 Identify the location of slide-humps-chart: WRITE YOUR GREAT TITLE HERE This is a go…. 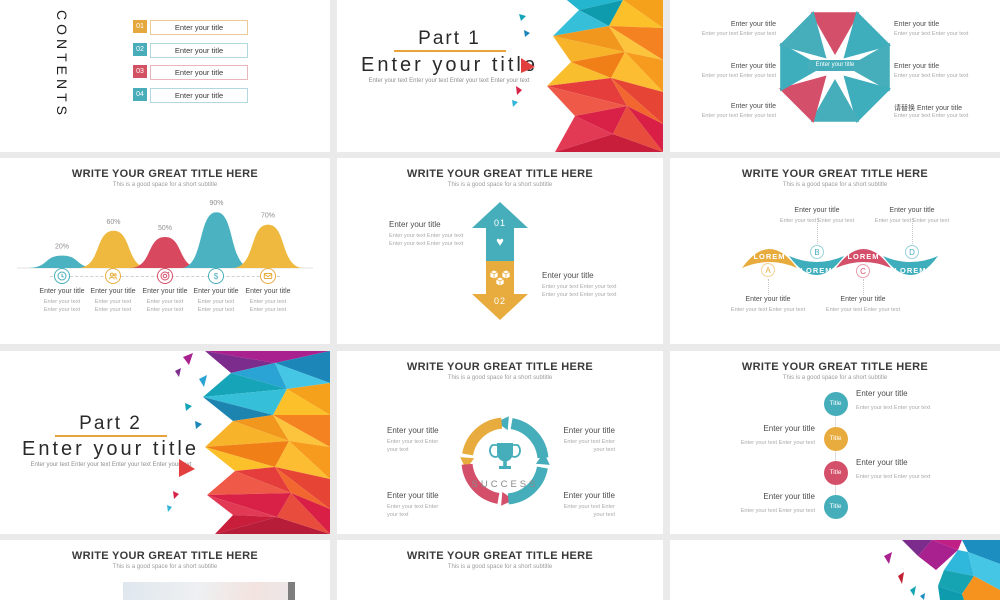
(165, 251).